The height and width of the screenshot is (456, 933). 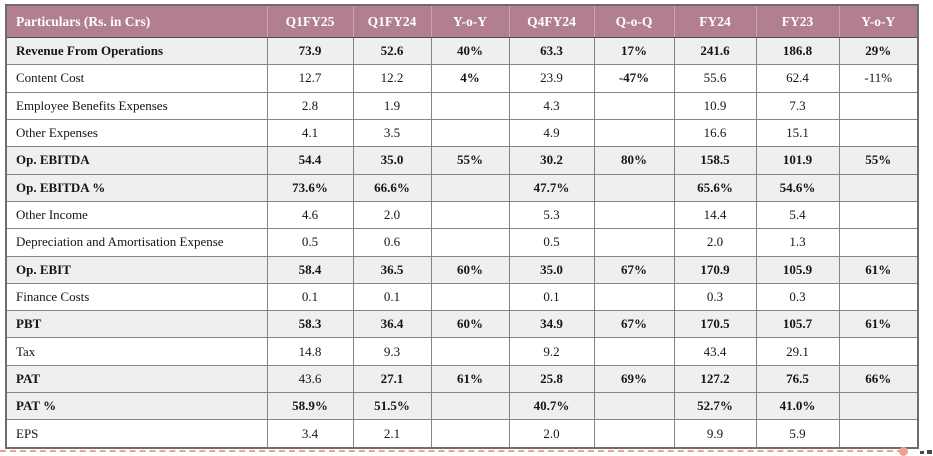 I want to click on value-cell: 105.9, so click(x=797, y=269).